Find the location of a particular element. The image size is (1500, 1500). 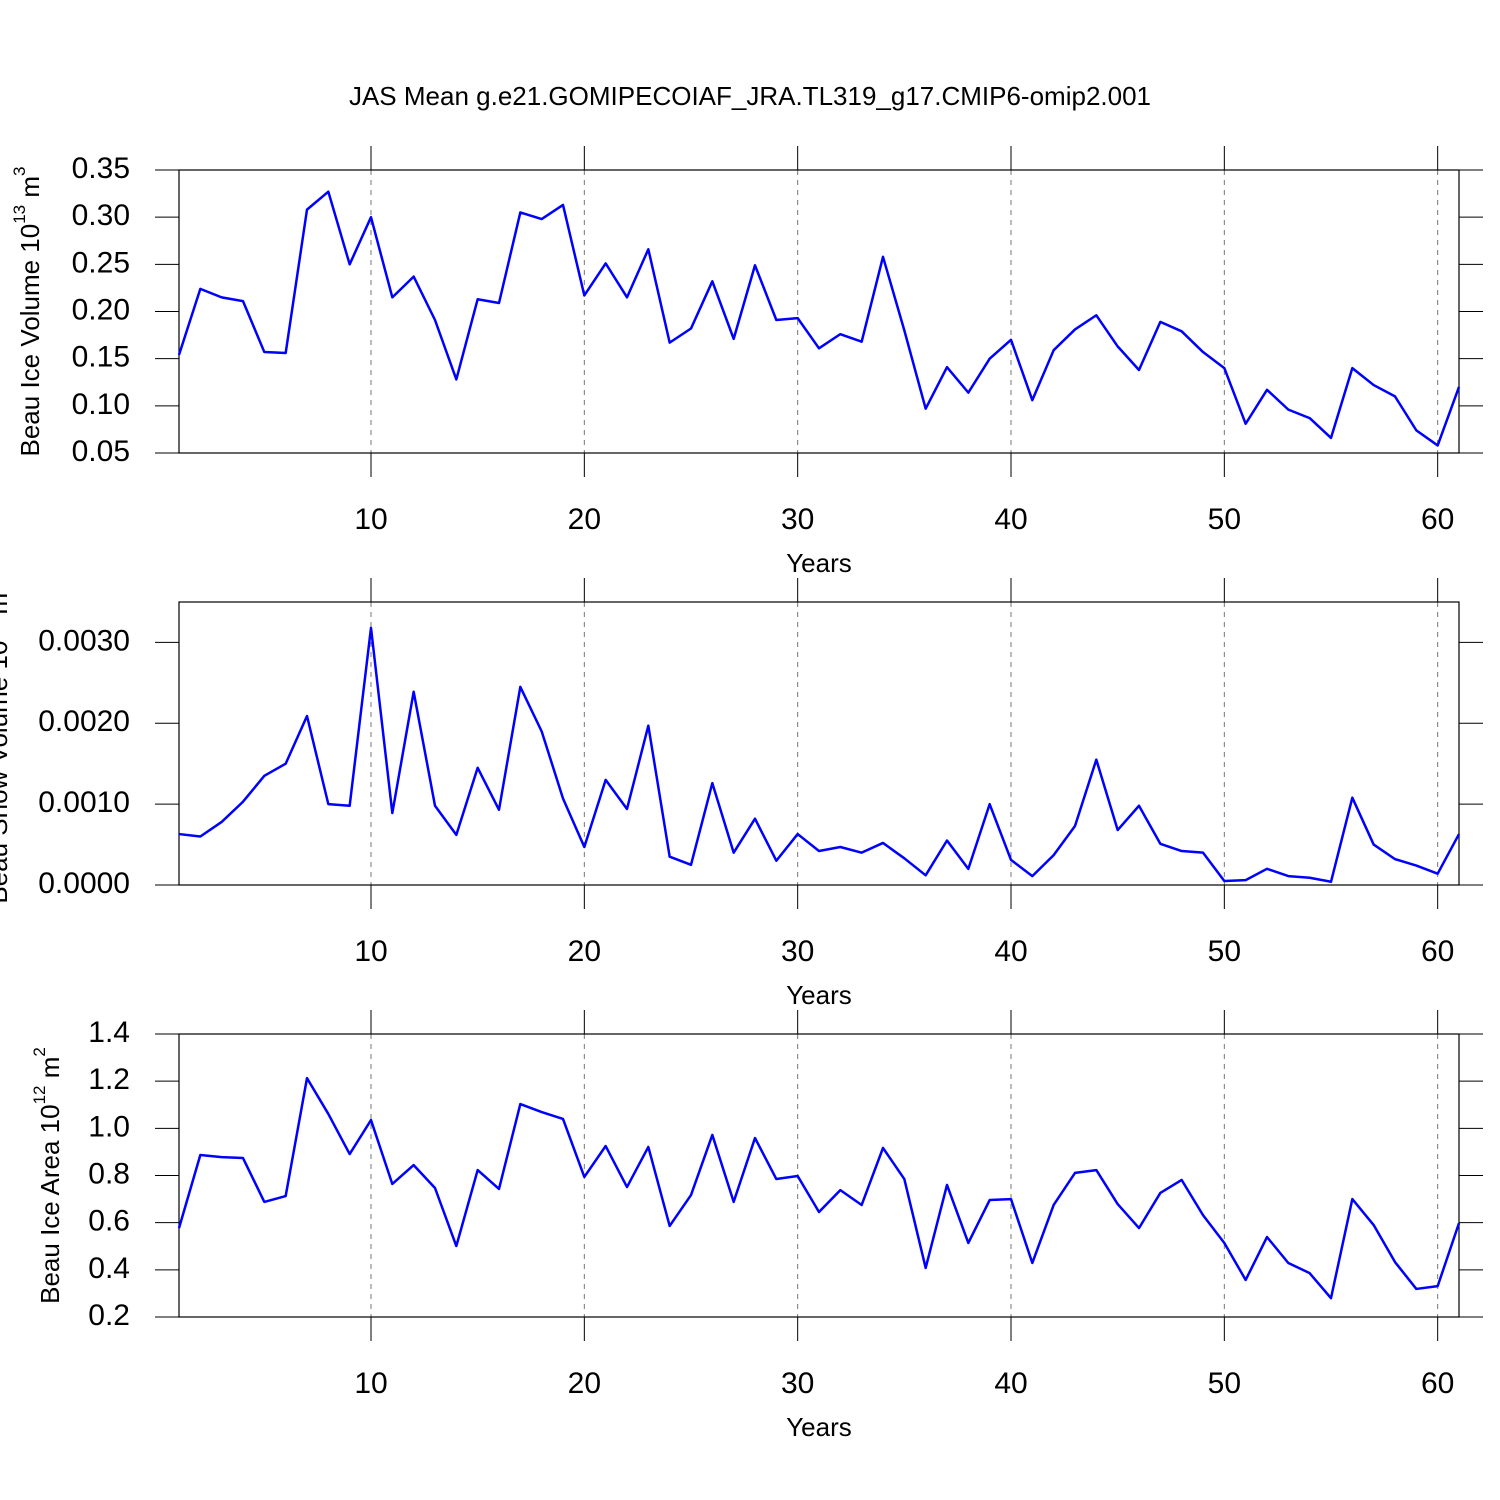

y-axis-label-text: Beau Ice Area 10 is located at coordinates (50, 1203).